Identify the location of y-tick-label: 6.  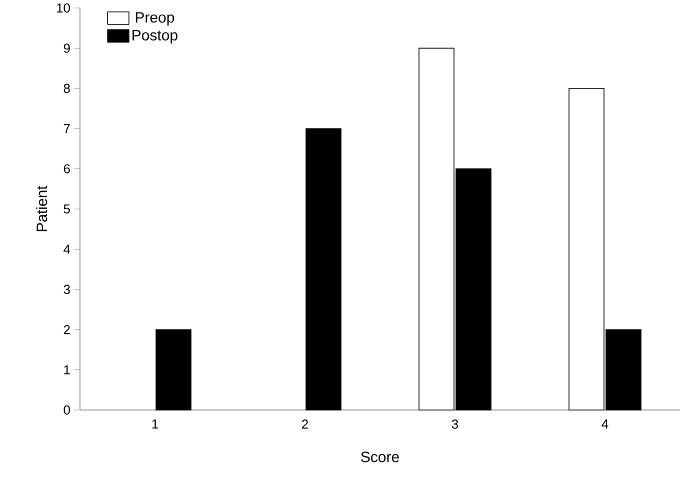
(67, 169).